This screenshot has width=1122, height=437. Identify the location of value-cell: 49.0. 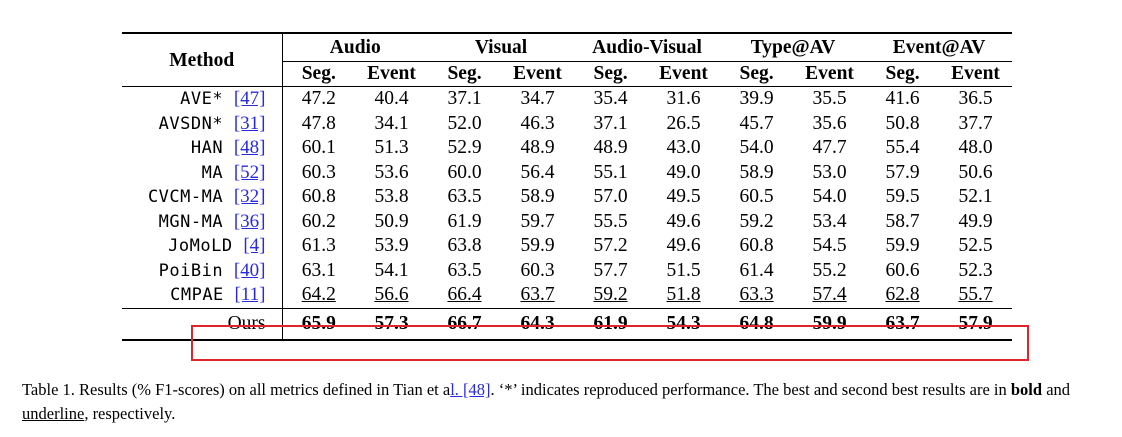
(683, 172).